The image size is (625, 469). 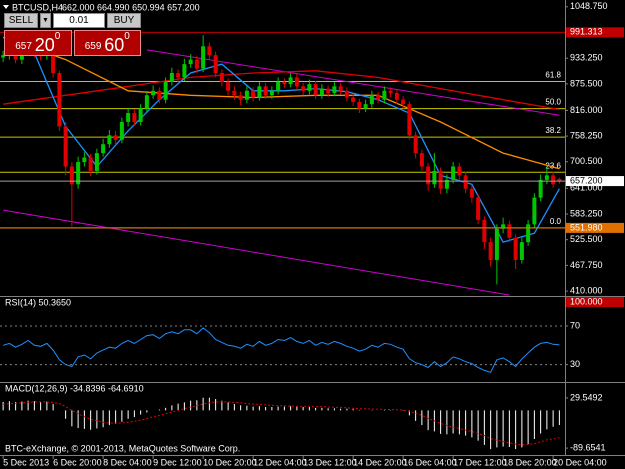 I want to click on fib-label: 38.2, so click(x=553, y=130).